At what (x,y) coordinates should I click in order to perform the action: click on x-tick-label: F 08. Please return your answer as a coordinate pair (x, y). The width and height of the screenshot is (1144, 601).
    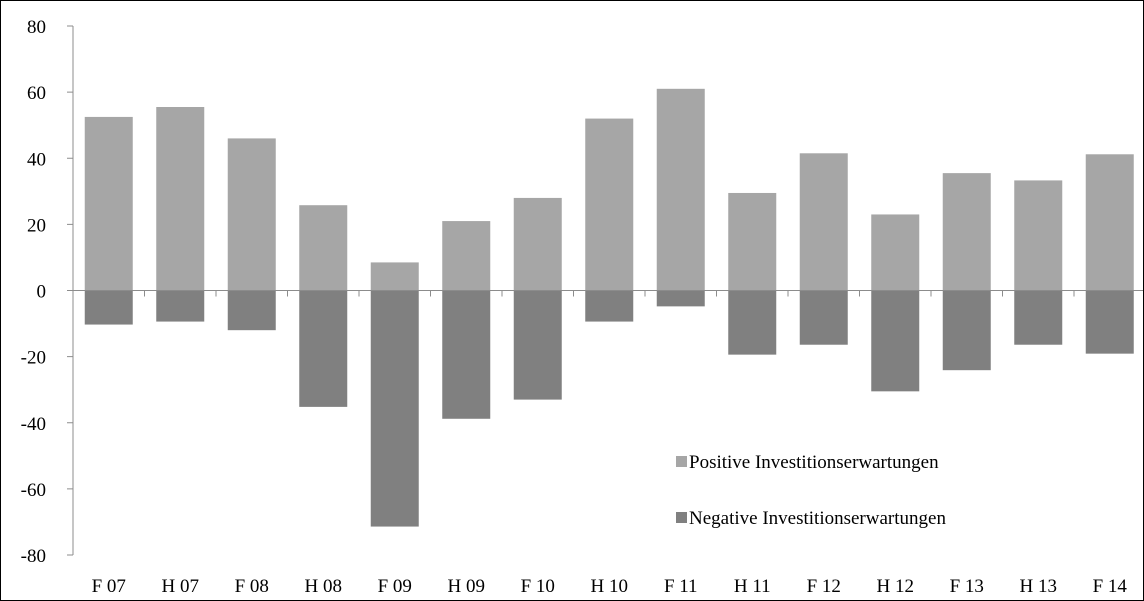
    Looking at the image, I should click on (252, 586).